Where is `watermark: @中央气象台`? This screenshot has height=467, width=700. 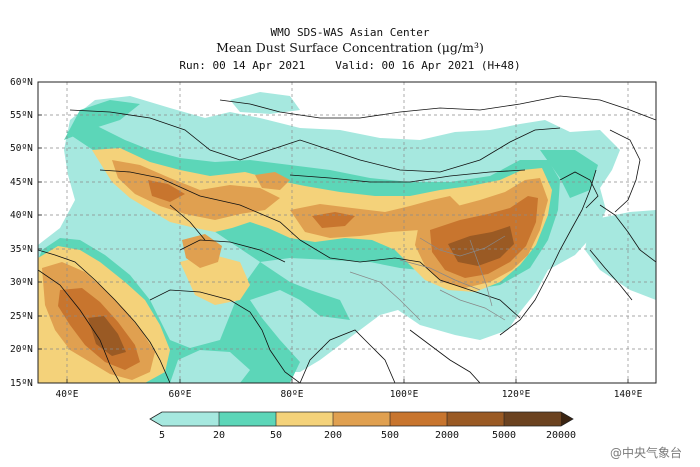 watermark: @中央气象台 is located at coordinates (645, 453).